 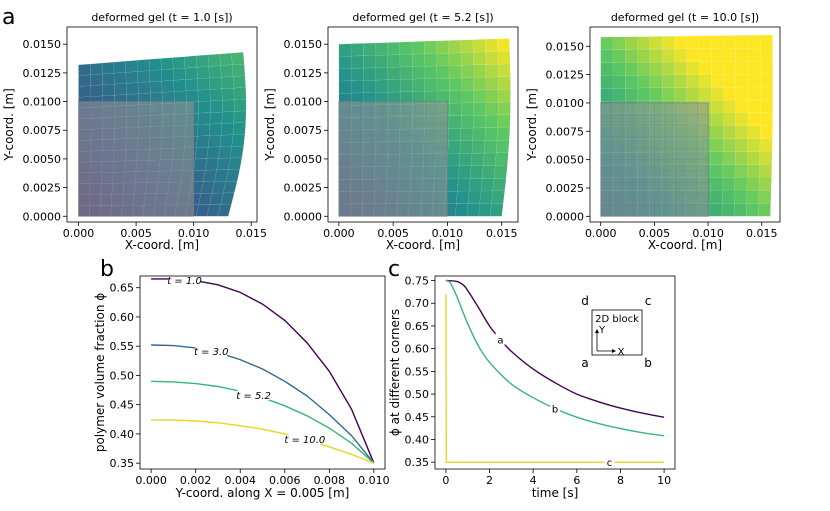 What do you see at coordinates (422, 17) in the screenshot?
I see `gel2-title: deformed gel (t = 5.2 [s])` at bounding box center [422, 17].